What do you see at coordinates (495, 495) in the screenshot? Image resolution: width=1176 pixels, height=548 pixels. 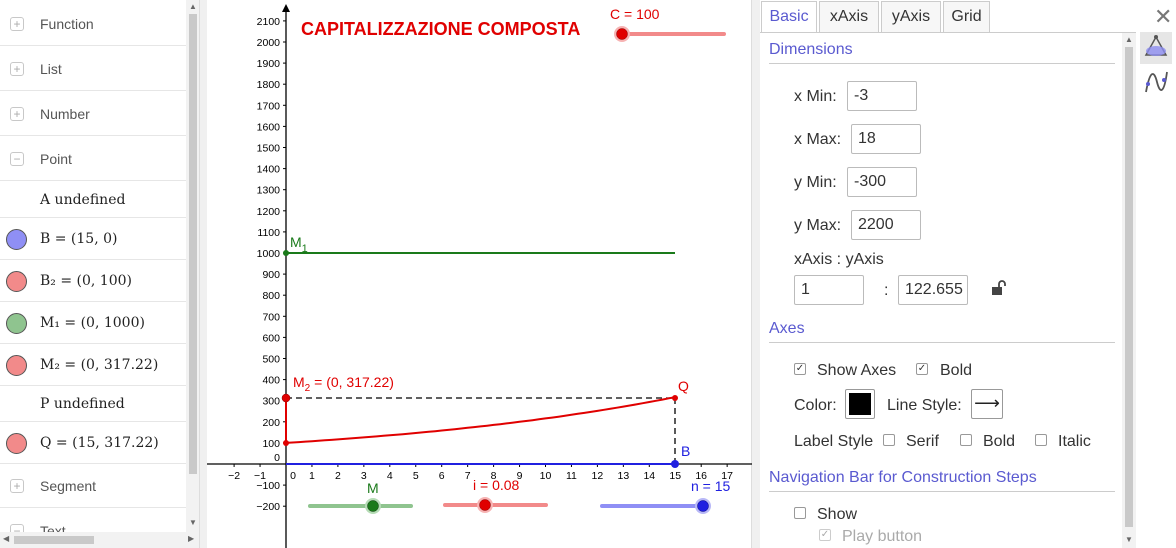 I see `slider-i: i = 0.08` at bounding box center [495, 495].